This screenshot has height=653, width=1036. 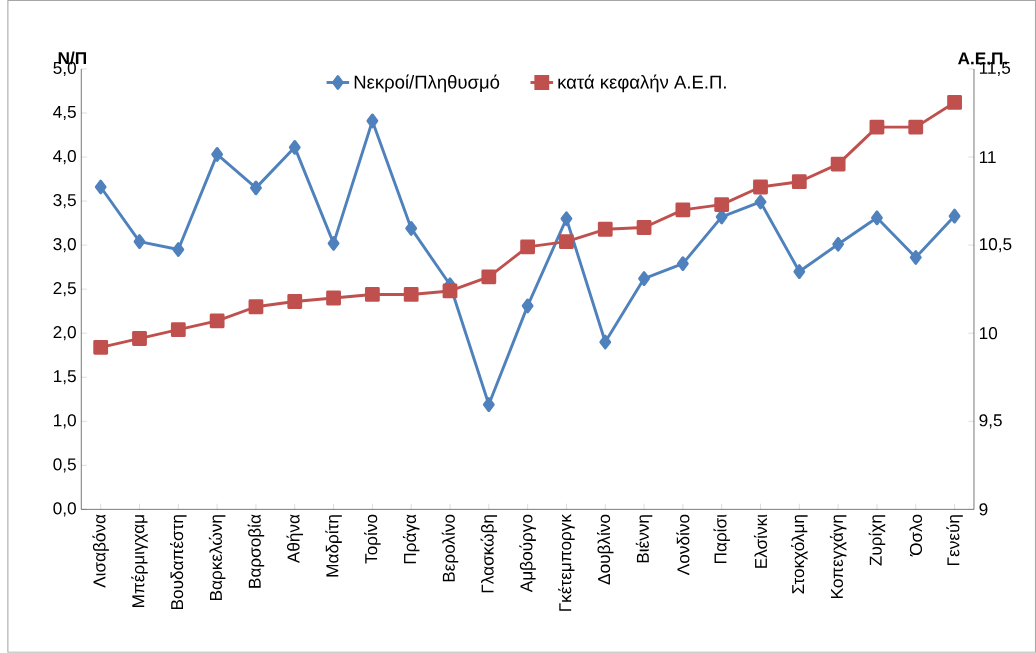 What do you see at coordinates (139, 561) in the screenshot?
I see `x-tick-label: Μπέρμιγχαμ` at bounding box center [139, 561].